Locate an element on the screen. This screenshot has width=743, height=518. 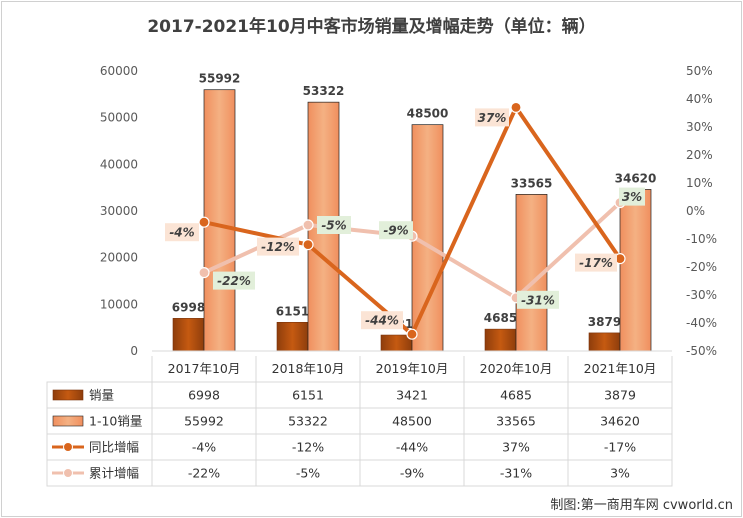
bar-sales-label: 3879 is located at coordinates (604, 322).